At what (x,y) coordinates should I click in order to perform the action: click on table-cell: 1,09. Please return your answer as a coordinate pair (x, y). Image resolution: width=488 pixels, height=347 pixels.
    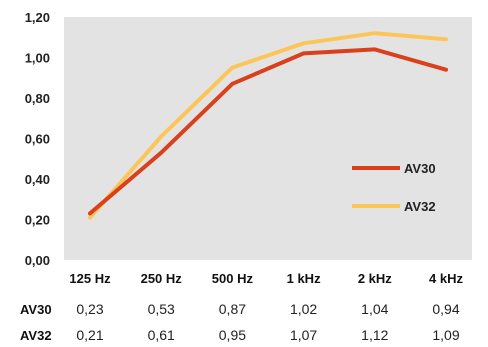
    Looking at the image, I should click on (445, 335).